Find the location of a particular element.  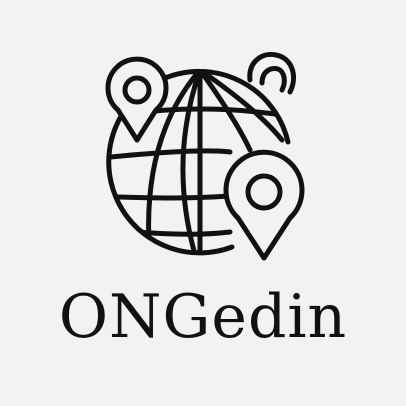

brand-wordmark: ONGedin is located at coordinates (203, 317).